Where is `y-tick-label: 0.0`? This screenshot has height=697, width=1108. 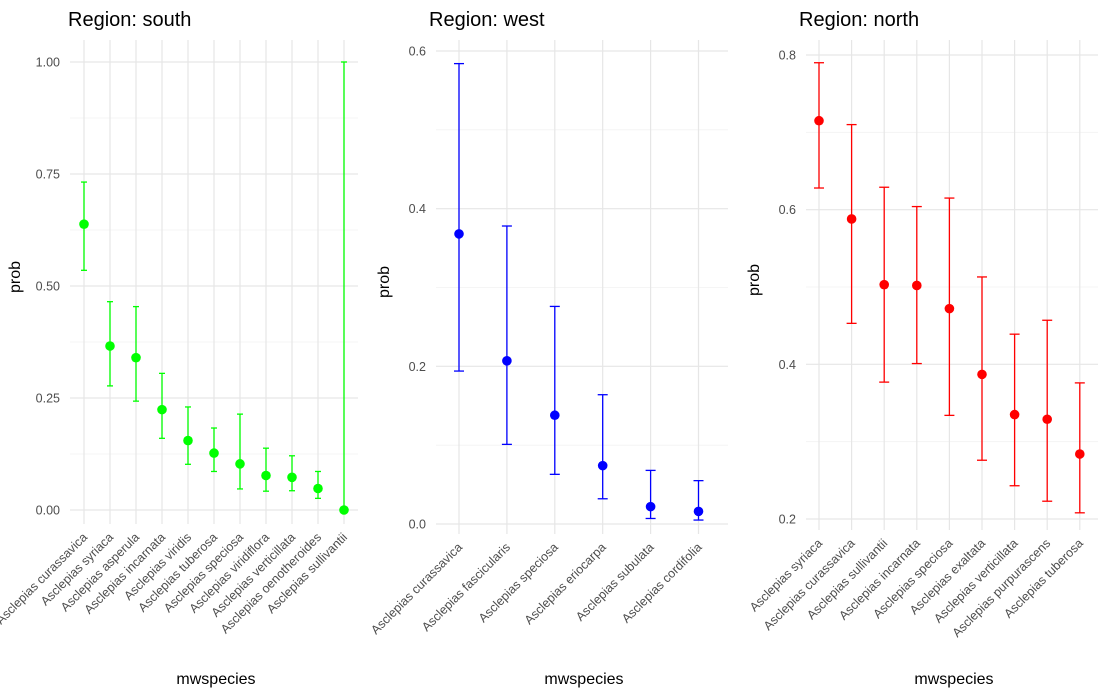
y-tick-label: 0.0 is located at coordinates (417, 525).